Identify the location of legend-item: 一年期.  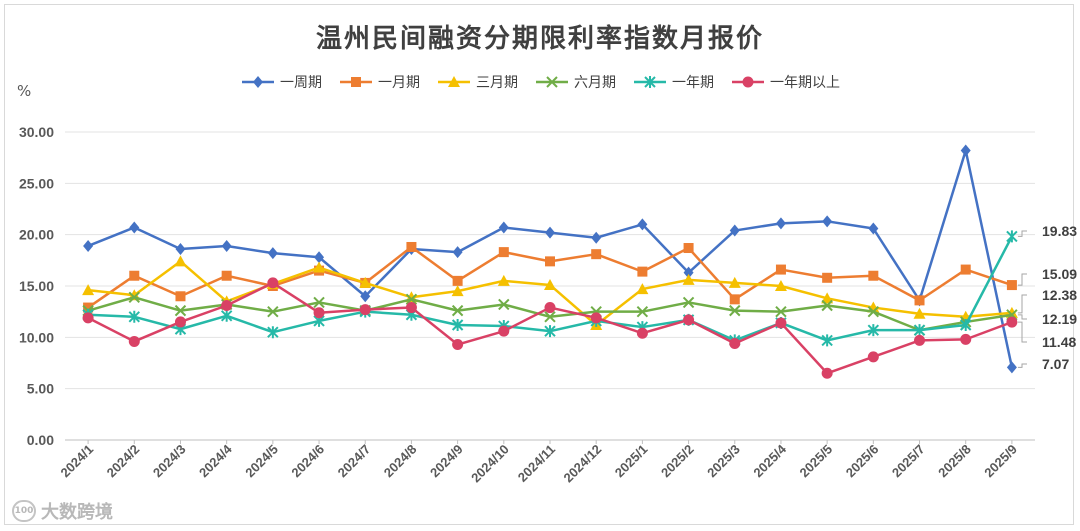
(673, 82).